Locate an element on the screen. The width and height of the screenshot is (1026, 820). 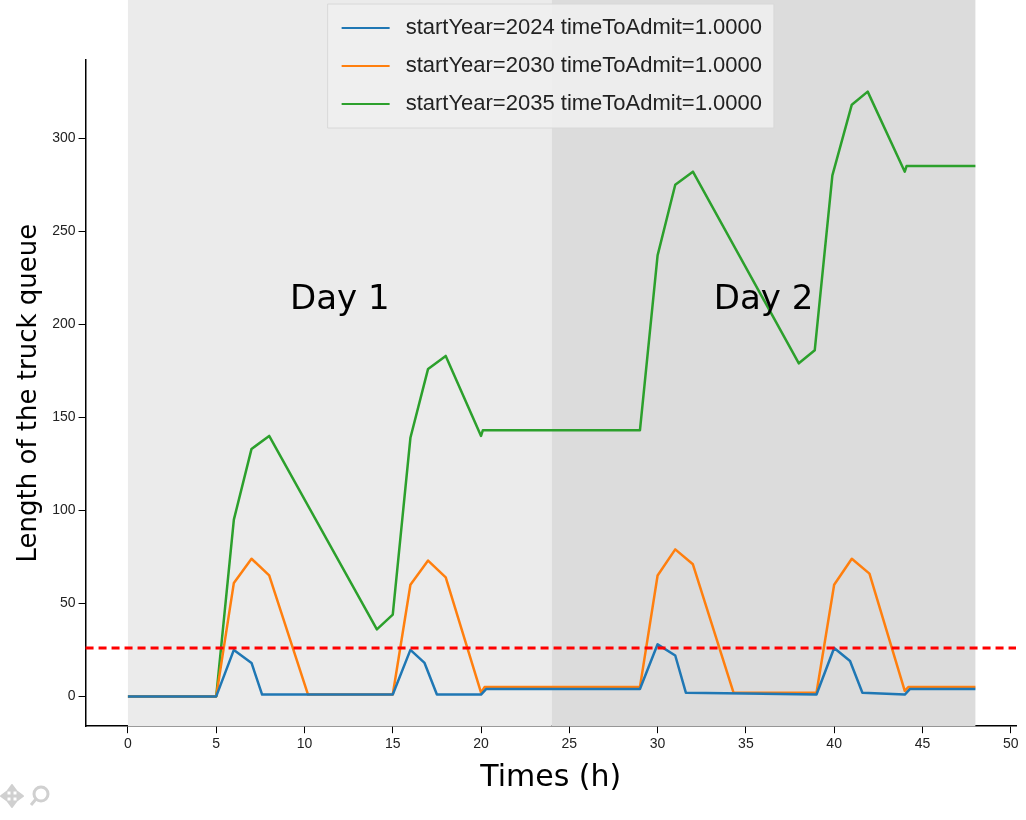
x-tick-label: 50 is located at coordinates (1010, 743).